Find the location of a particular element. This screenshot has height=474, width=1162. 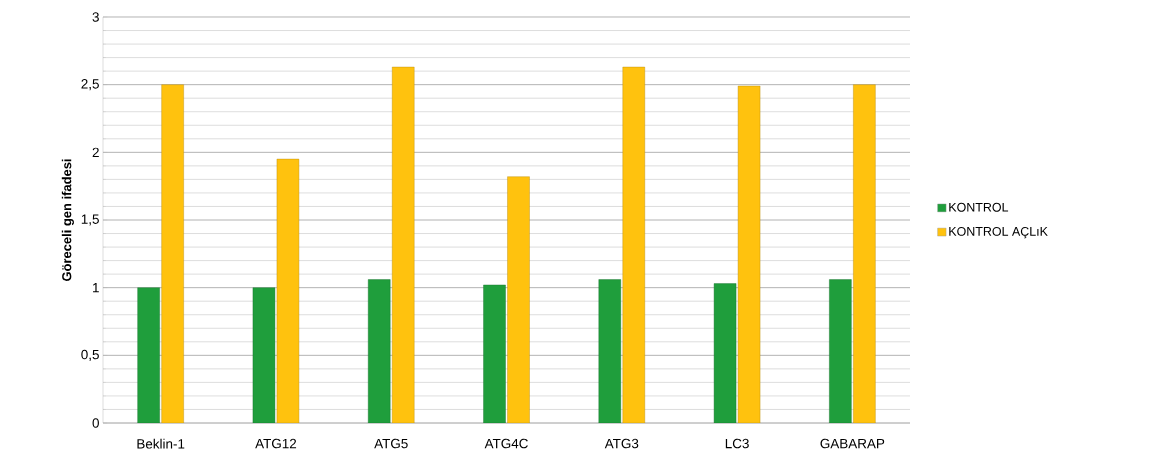

y-tick-label: 0,5 is located at coordinates (90, 355).